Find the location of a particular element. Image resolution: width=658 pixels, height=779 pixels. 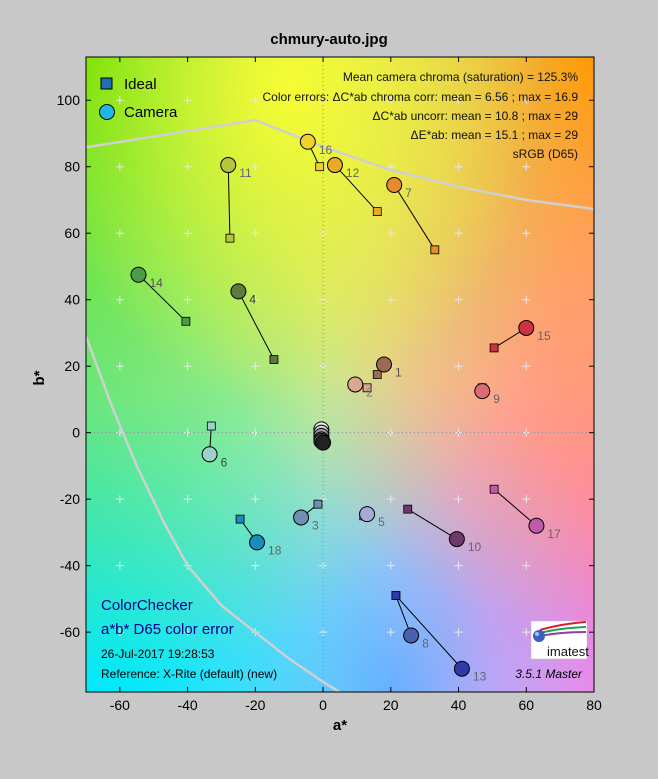

y-tick-label: 40 is located at coordinates (72, 300).